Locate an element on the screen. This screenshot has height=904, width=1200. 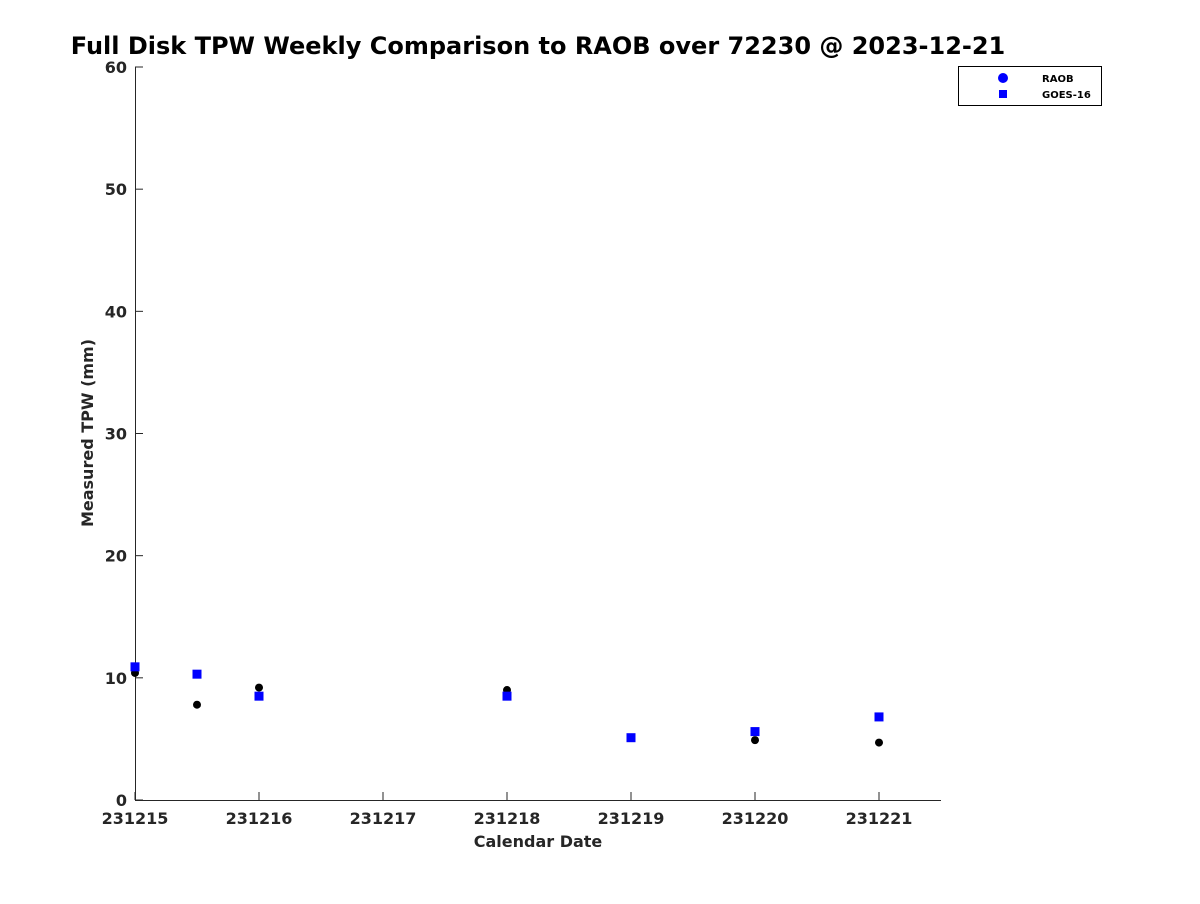
legend-label-raob: RAOB is located at coordinates (1058, 79).